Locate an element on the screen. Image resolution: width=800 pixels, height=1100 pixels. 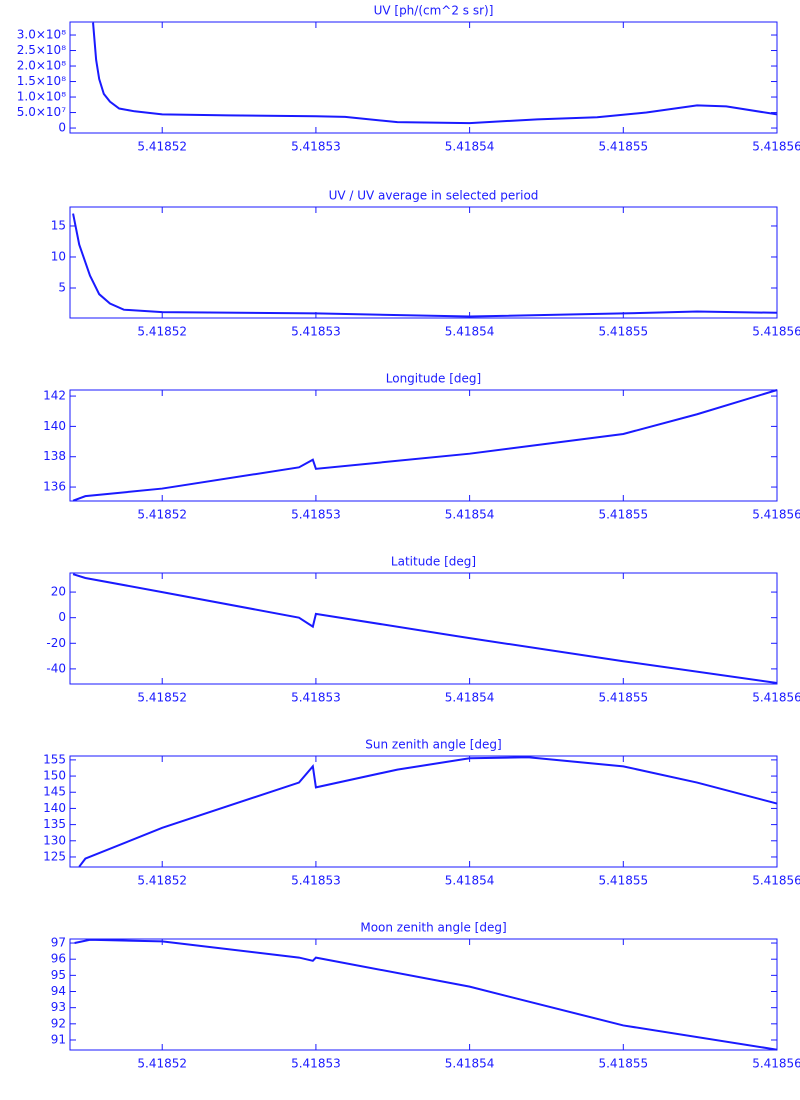
chart-title: UV [ph/(cm^2 s sr)] is located at coordinates (434, 11).